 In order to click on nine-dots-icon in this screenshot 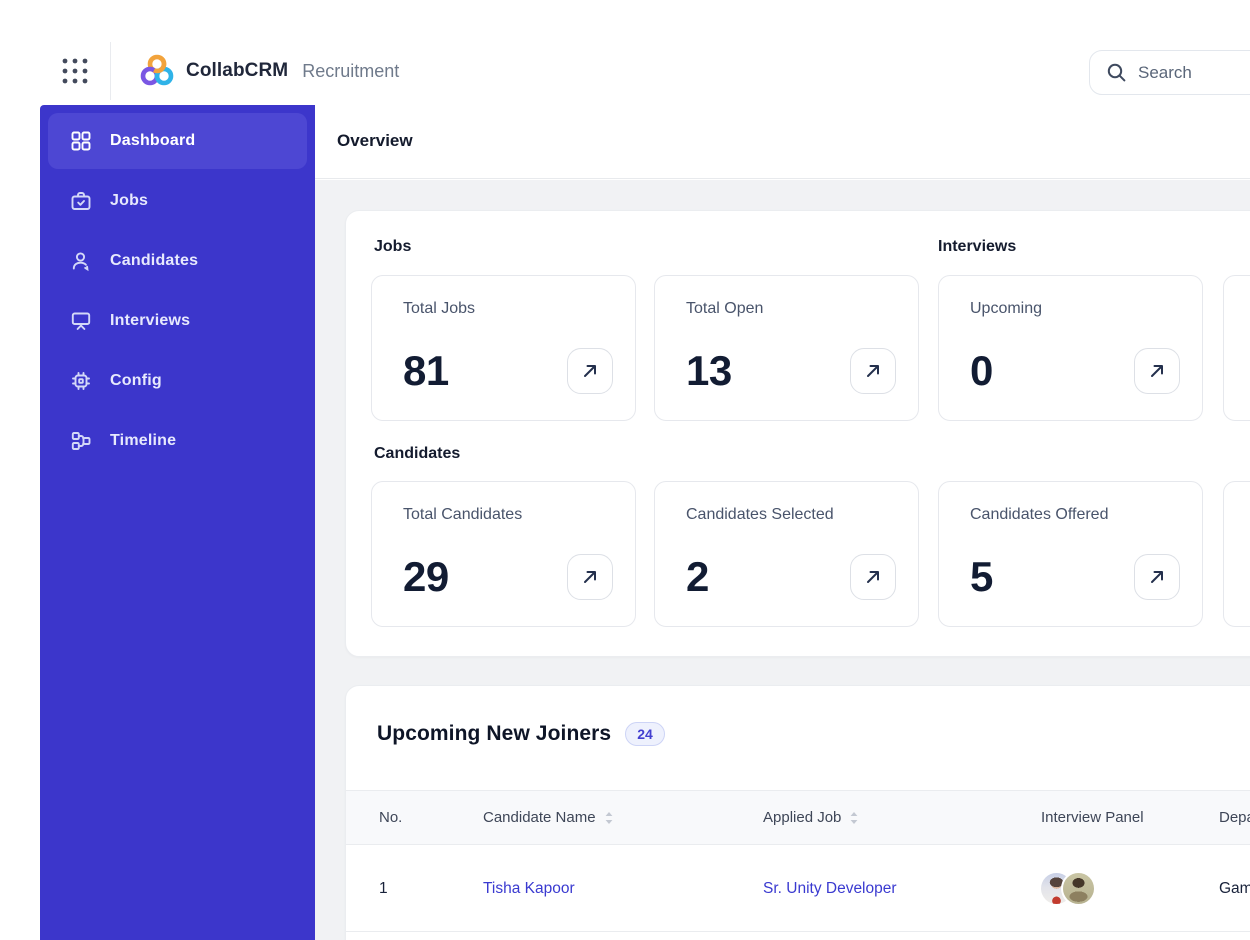, I will do `click(75, 71)`.